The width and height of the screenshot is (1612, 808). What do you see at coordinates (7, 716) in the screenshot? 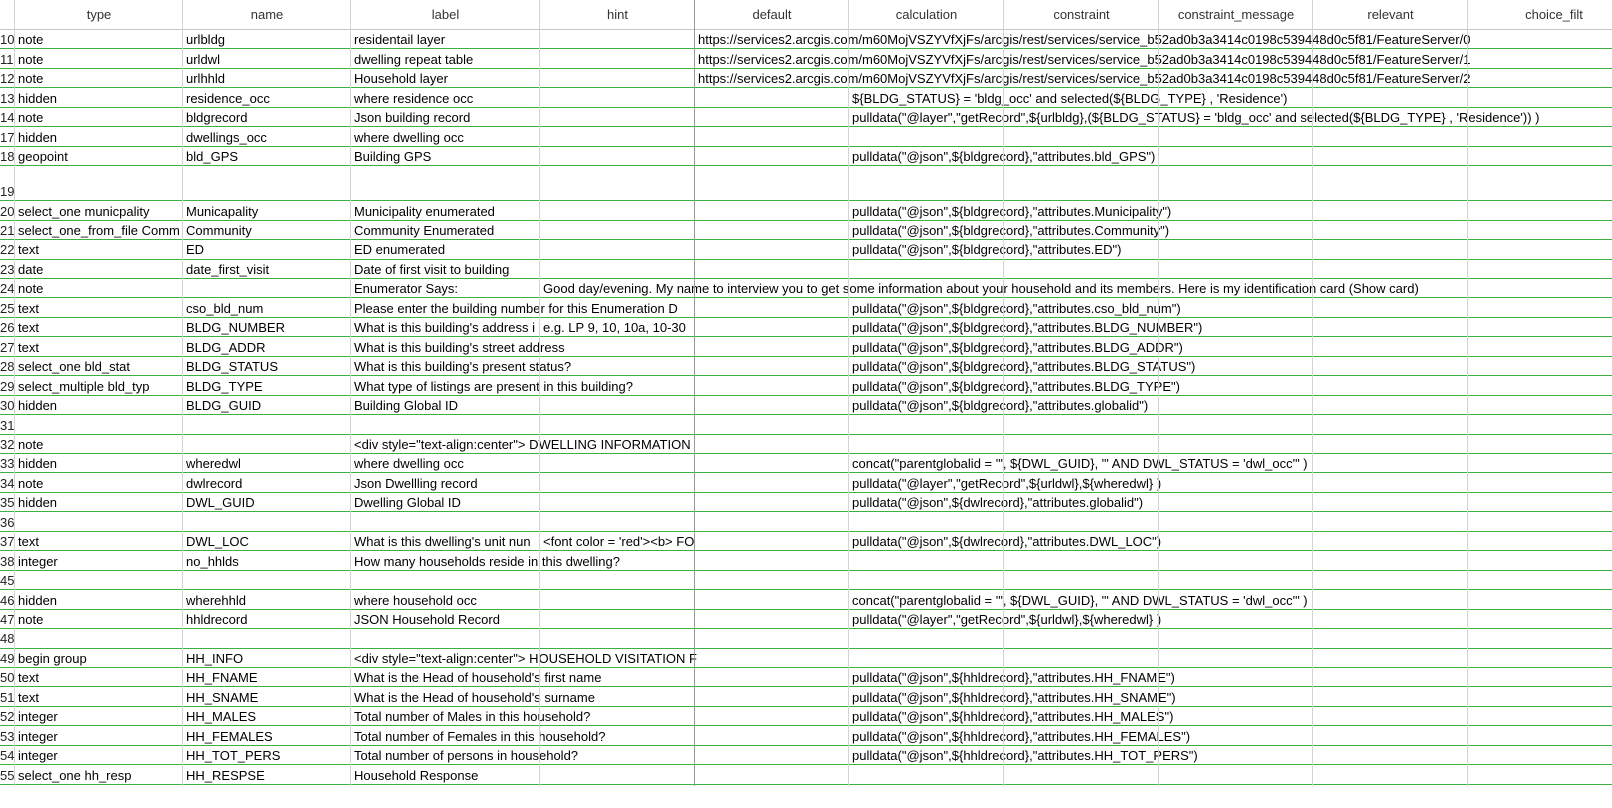
I see `row-number: 52` at bounding box center [7, 716].